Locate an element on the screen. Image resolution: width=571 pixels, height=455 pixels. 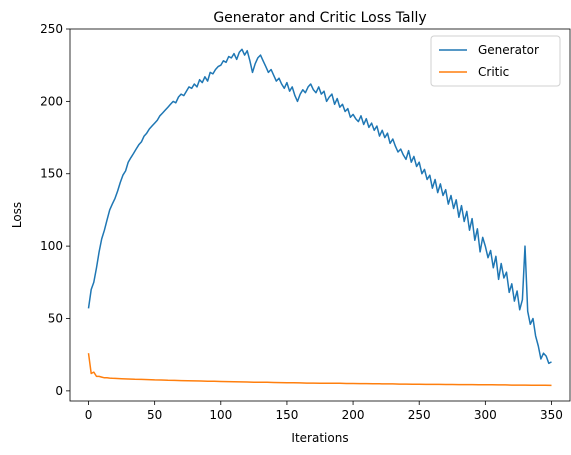
y-tick-label: 50 is located at coordinates (55, 318).